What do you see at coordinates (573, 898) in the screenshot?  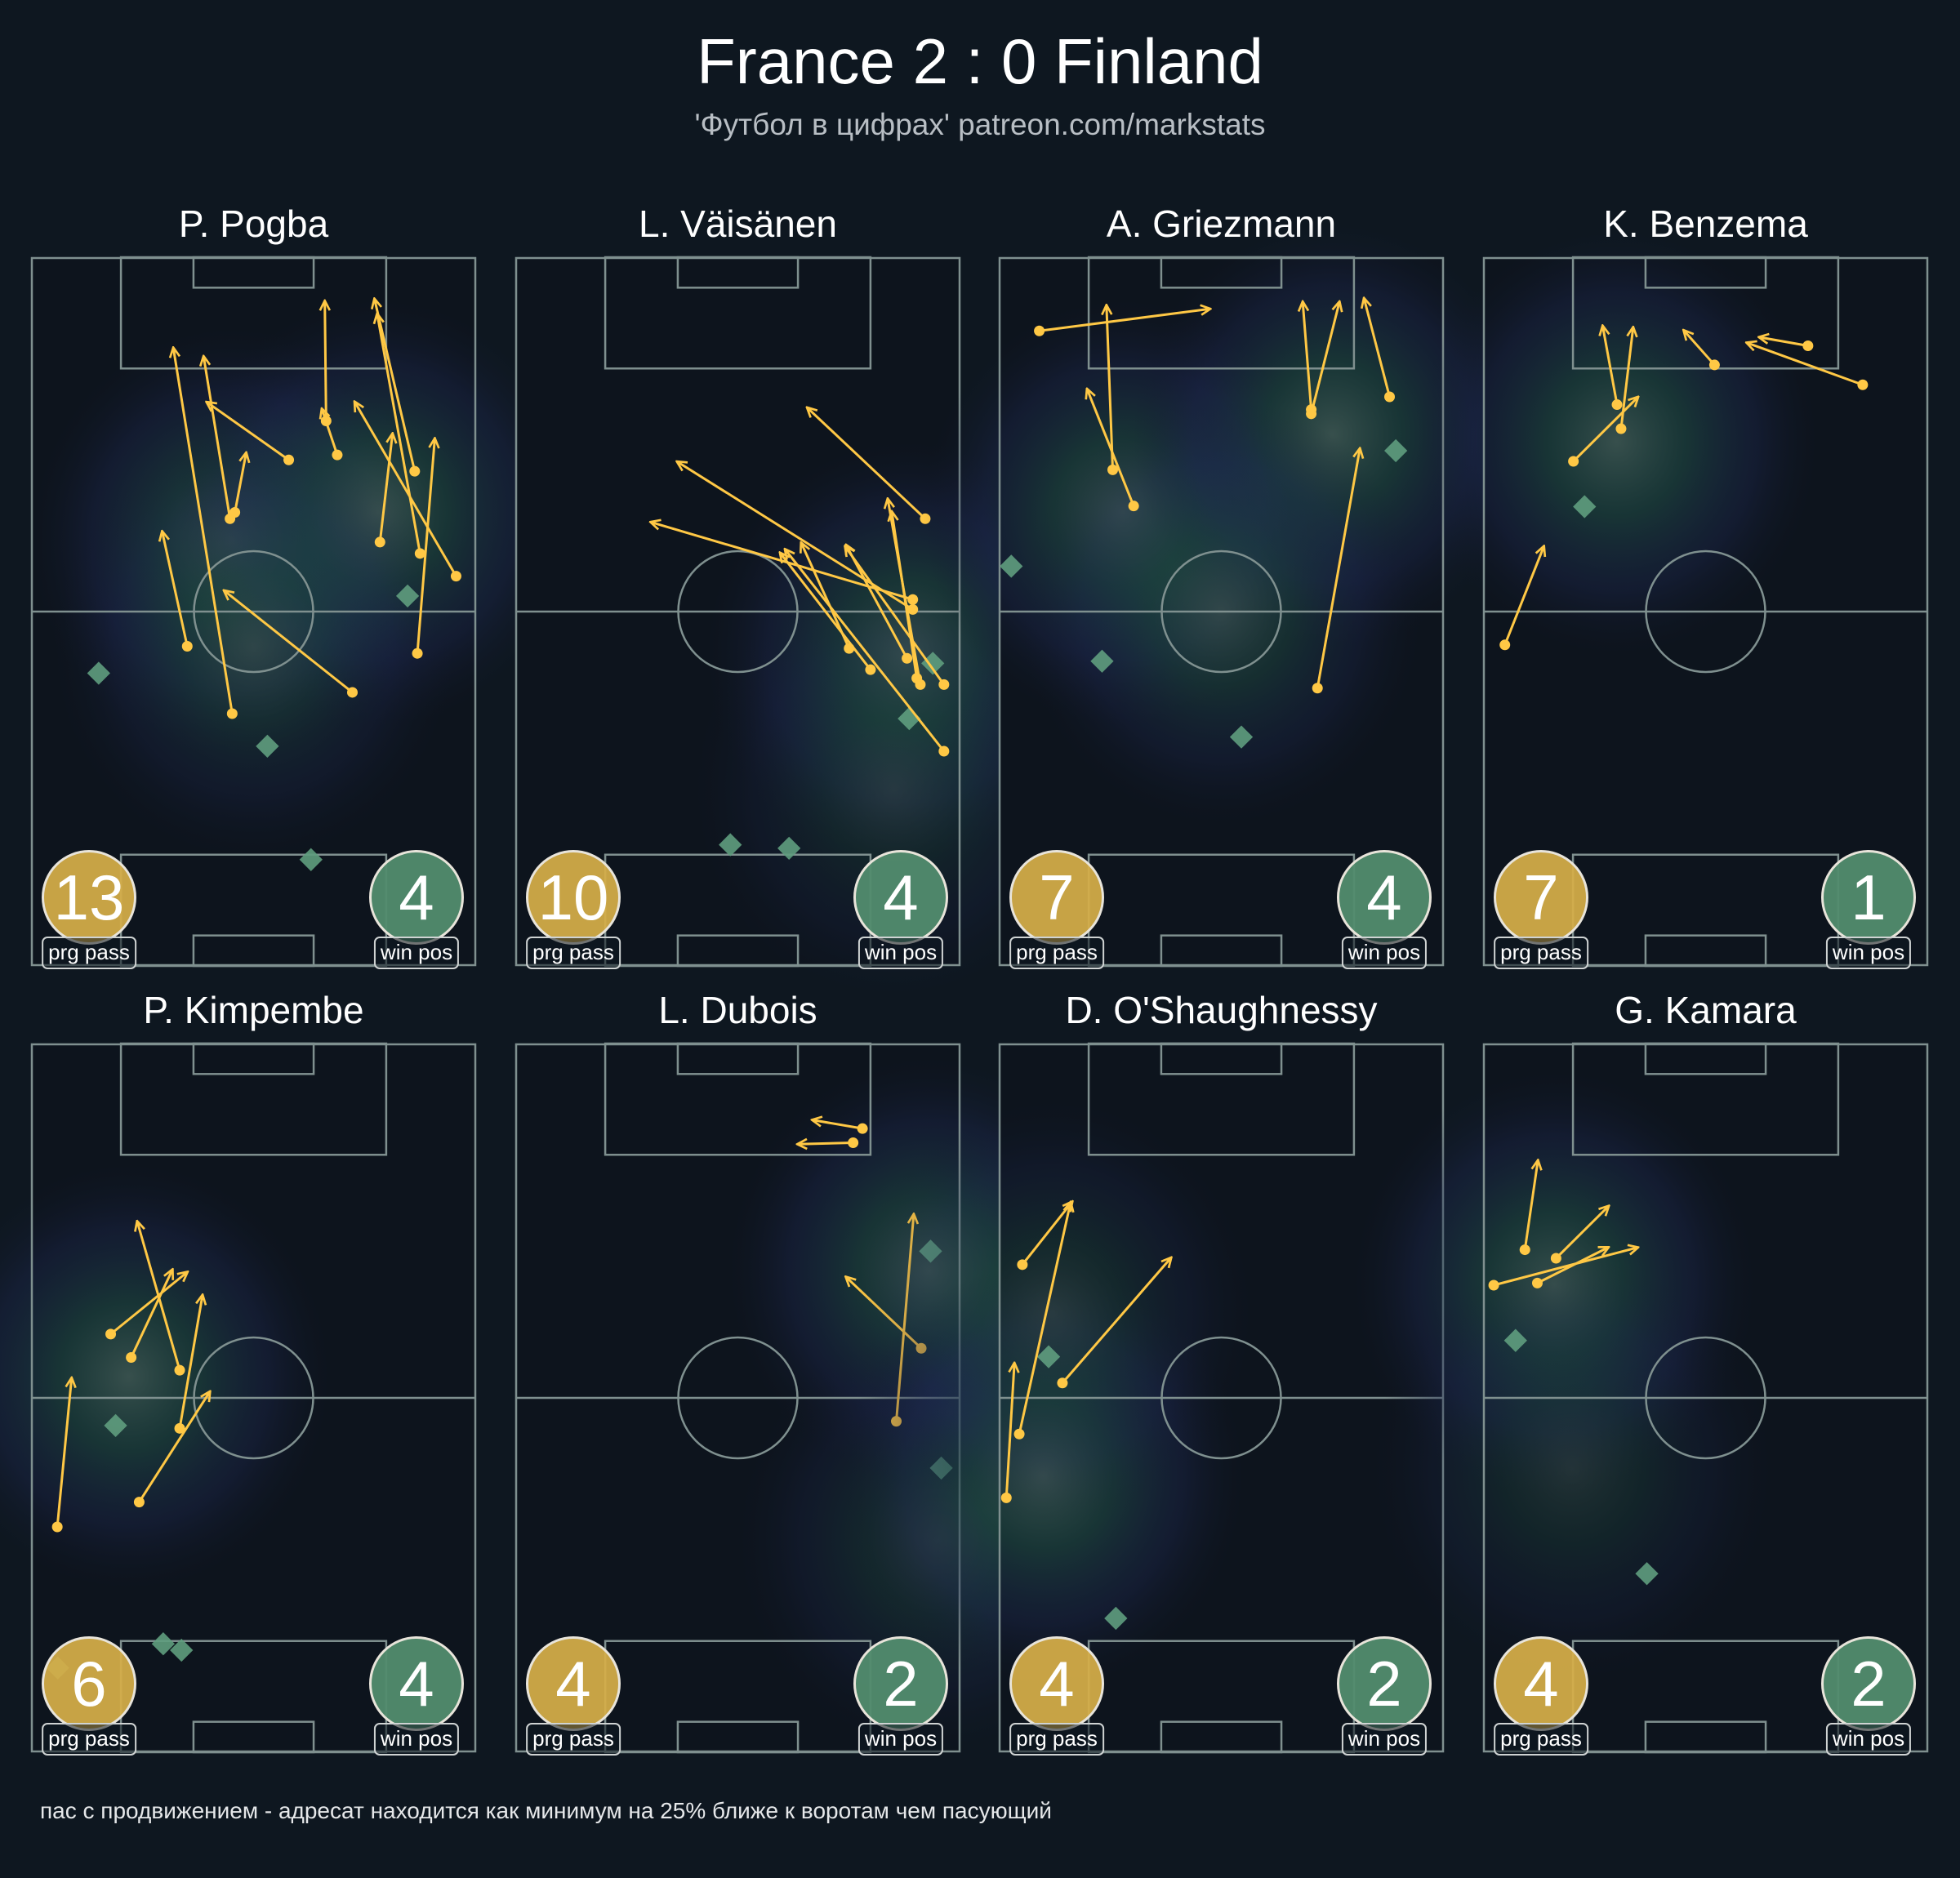 I see `progressive-pass-count-badge: 10` at bounding box center [573, 898].